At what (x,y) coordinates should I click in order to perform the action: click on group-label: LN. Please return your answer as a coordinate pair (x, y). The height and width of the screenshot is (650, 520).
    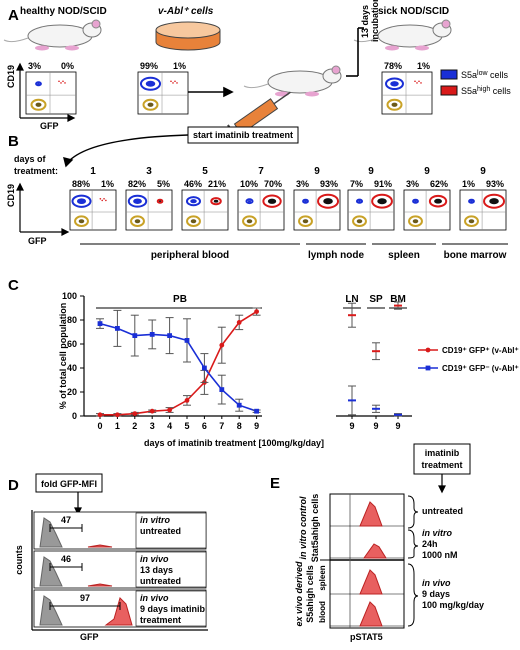
    Looking at the image, I should click on (351, 299).